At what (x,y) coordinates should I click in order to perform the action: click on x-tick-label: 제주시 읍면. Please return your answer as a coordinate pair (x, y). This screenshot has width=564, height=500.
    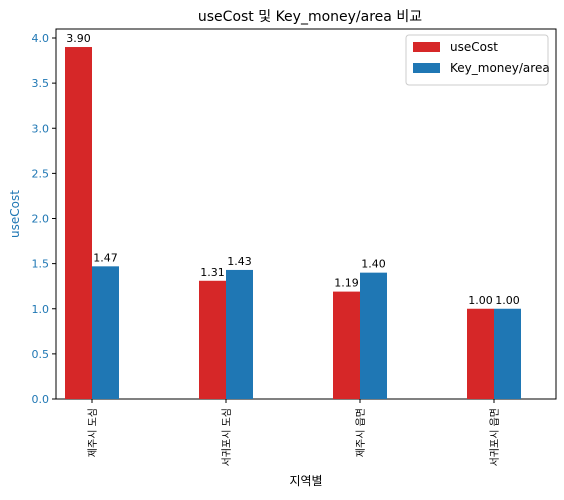
    Looking at the image, I should click on (361, 432).